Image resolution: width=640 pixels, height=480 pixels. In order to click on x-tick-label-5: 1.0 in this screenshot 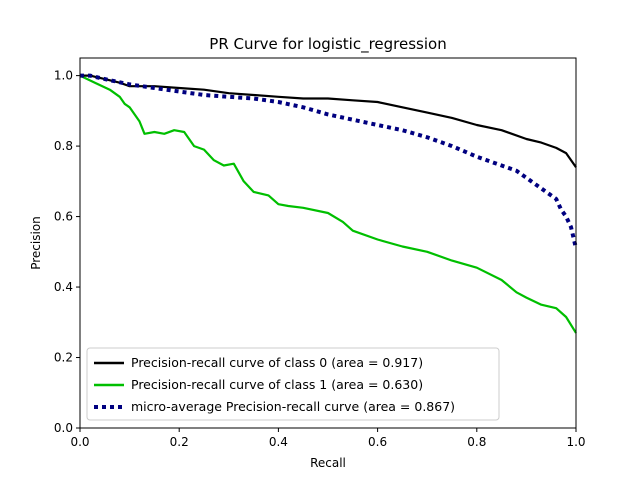, I will do `click(575, 442)`.